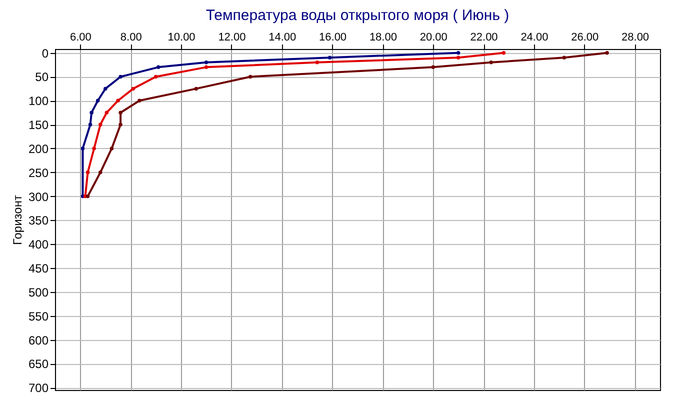 The image size is (675, 419). I want to click on y-tick-label: 350, so click(38, 221).